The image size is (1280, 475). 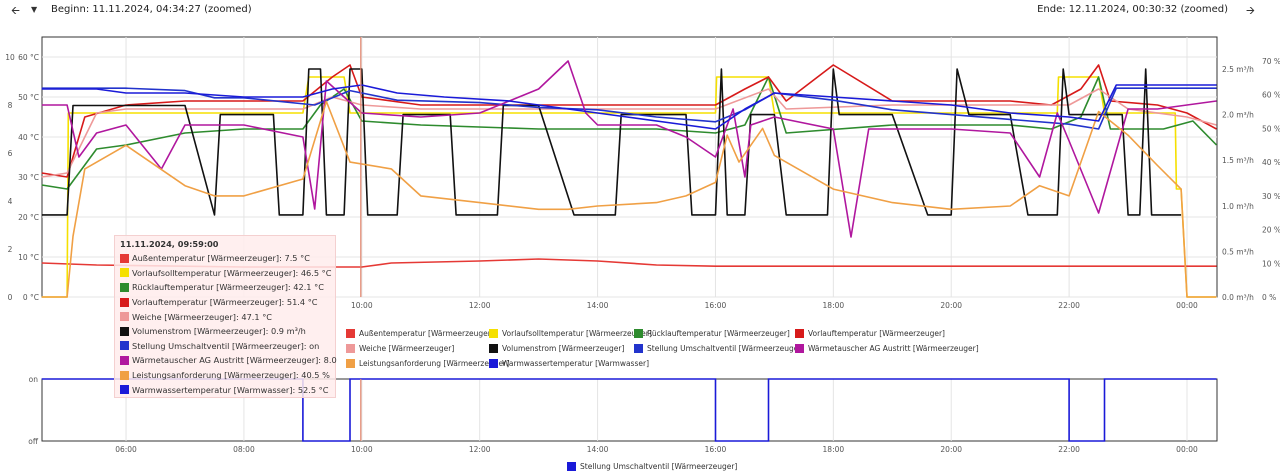 What do you see at coordinates (34, 9) in the screenshot?
I see `dropdown-triangle-icon: ▼` at bounding box center [34, 9].